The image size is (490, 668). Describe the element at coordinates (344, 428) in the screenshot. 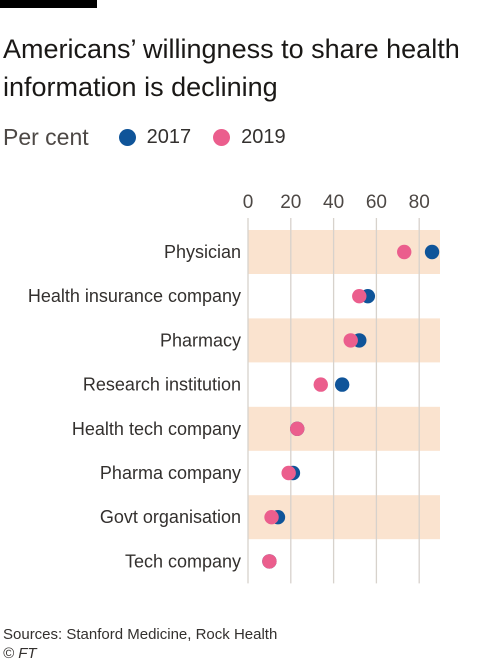

I see `row-band` at that location.